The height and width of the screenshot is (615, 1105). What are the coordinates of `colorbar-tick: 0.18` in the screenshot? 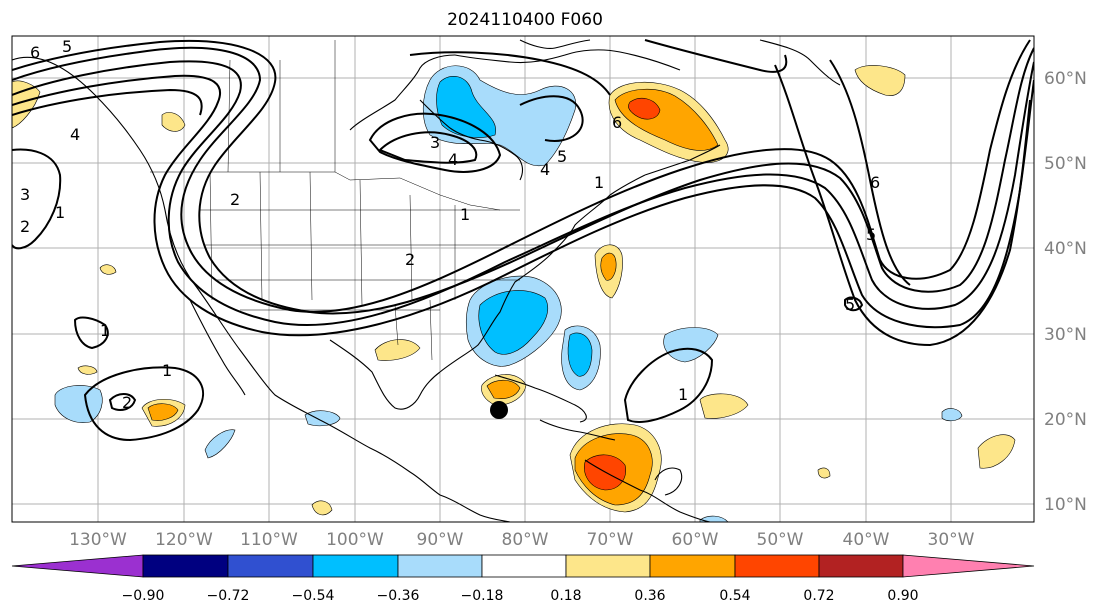 It's located at (565, 596).